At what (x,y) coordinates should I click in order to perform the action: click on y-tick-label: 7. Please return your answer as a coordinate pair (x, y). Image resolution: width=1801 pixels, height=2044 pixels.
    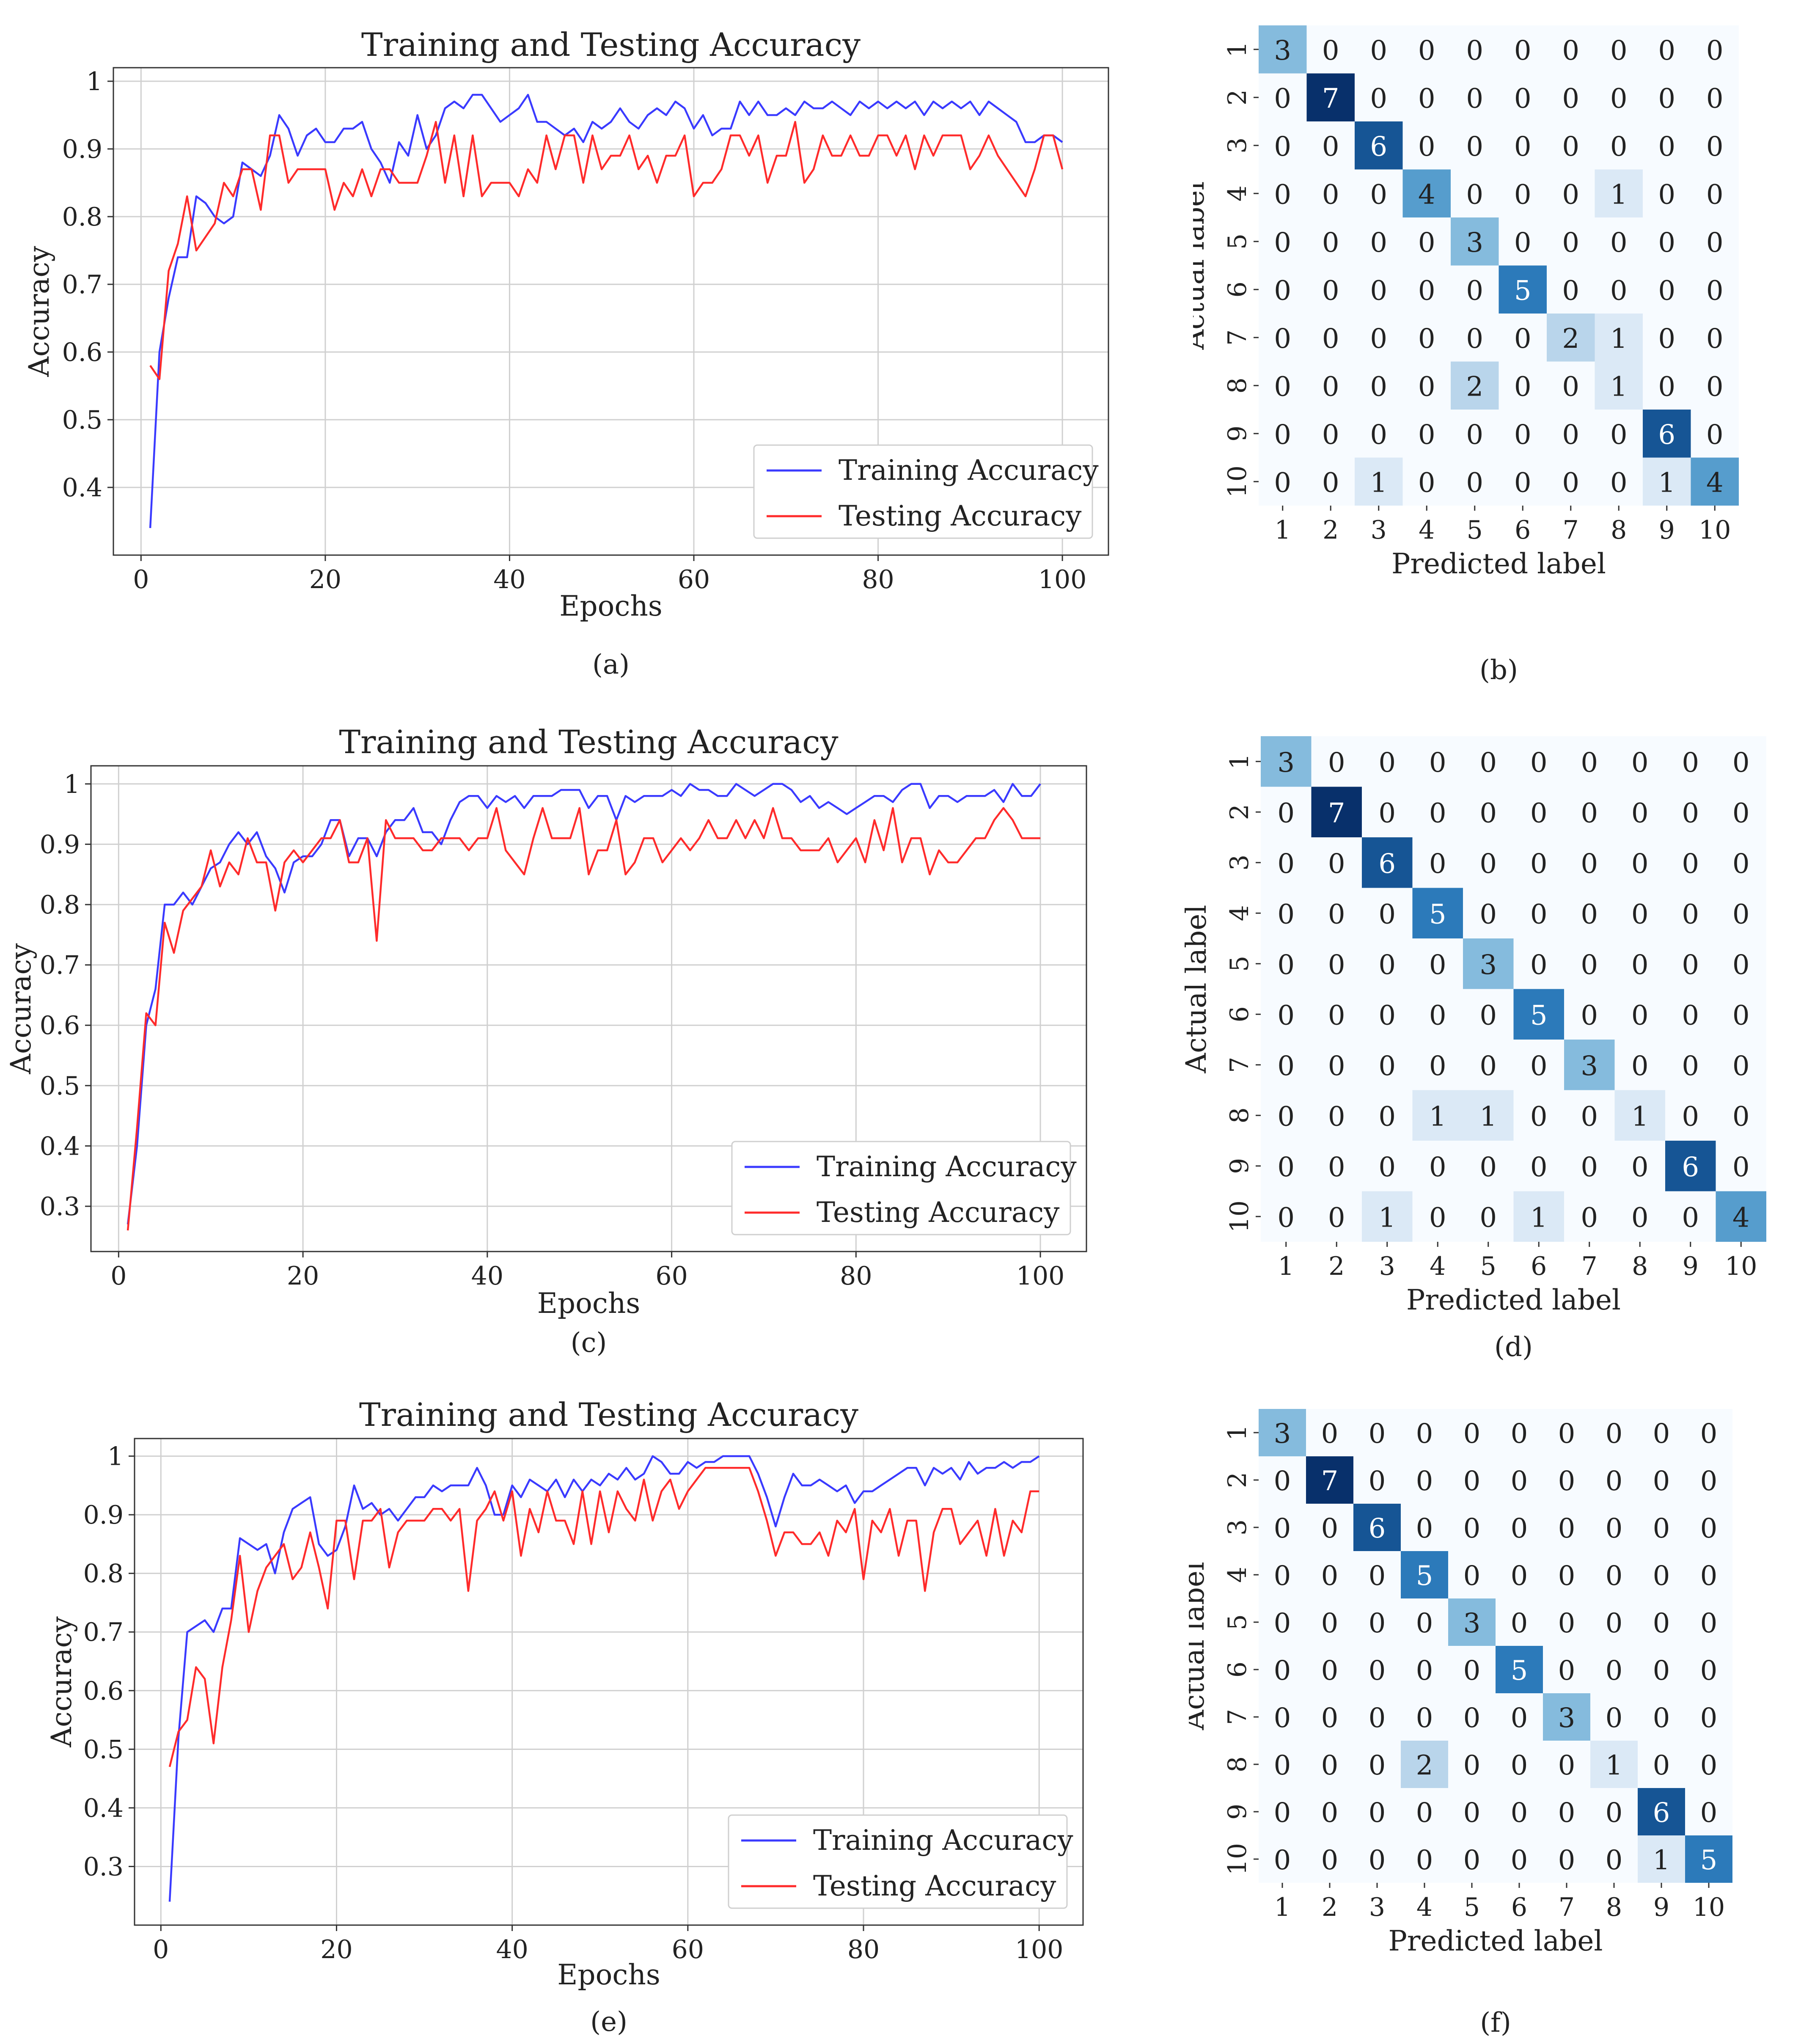
    Looking at the image, I should click on (1239, 1065).